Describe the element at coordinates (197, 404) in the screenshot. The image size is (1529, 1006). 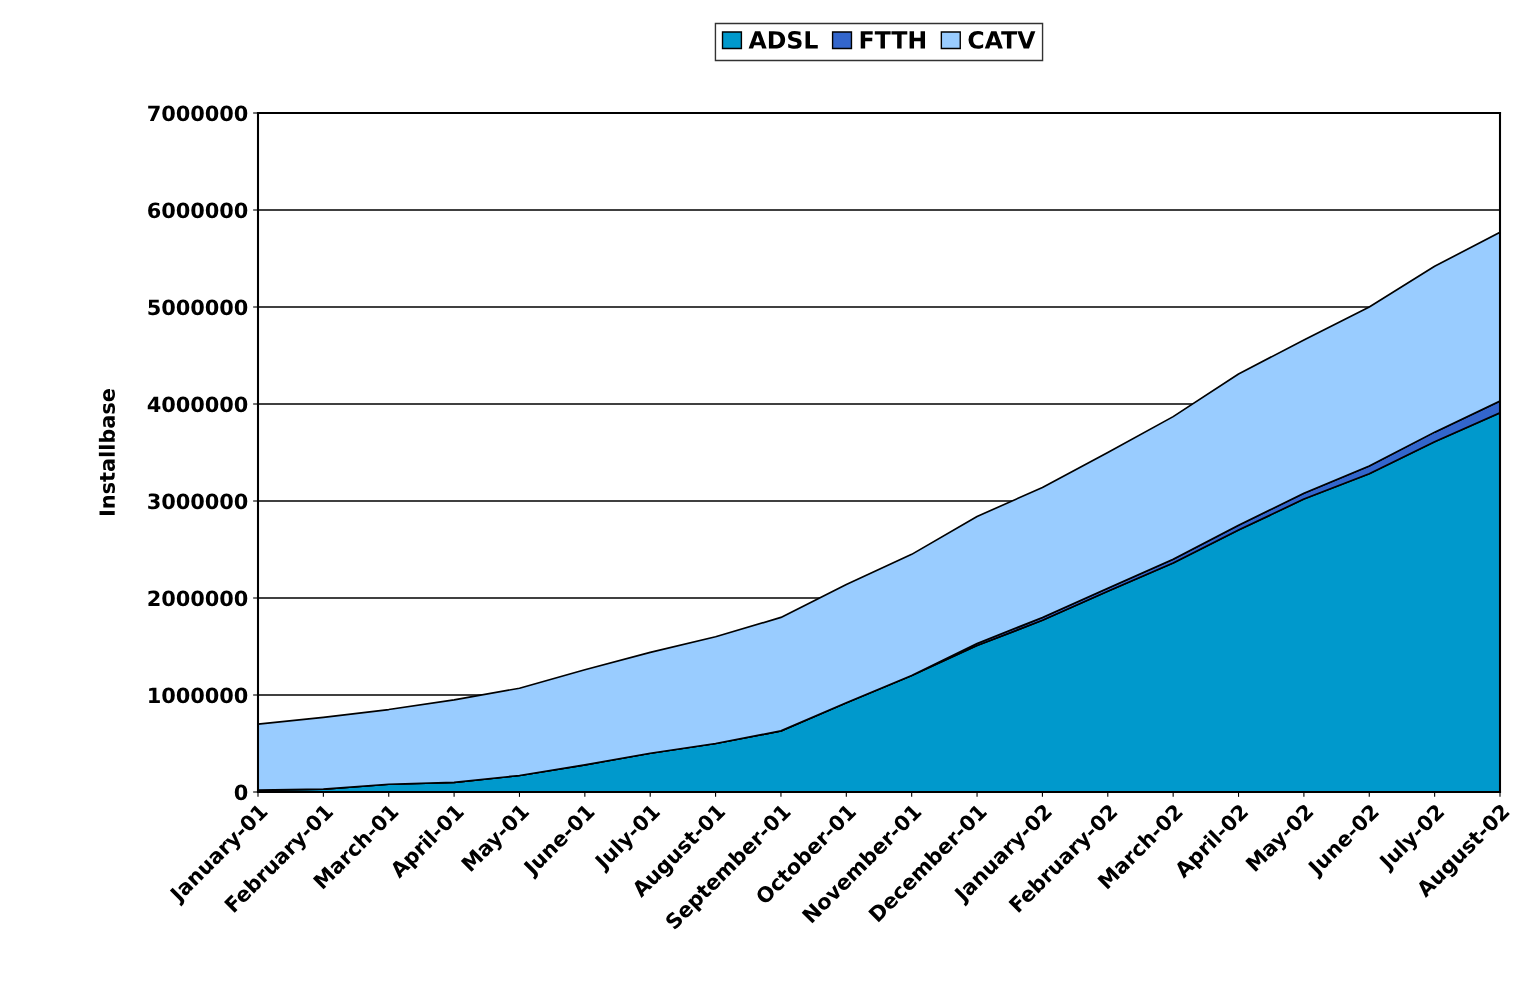
I see `y-tick-label: 4000000` at that location.